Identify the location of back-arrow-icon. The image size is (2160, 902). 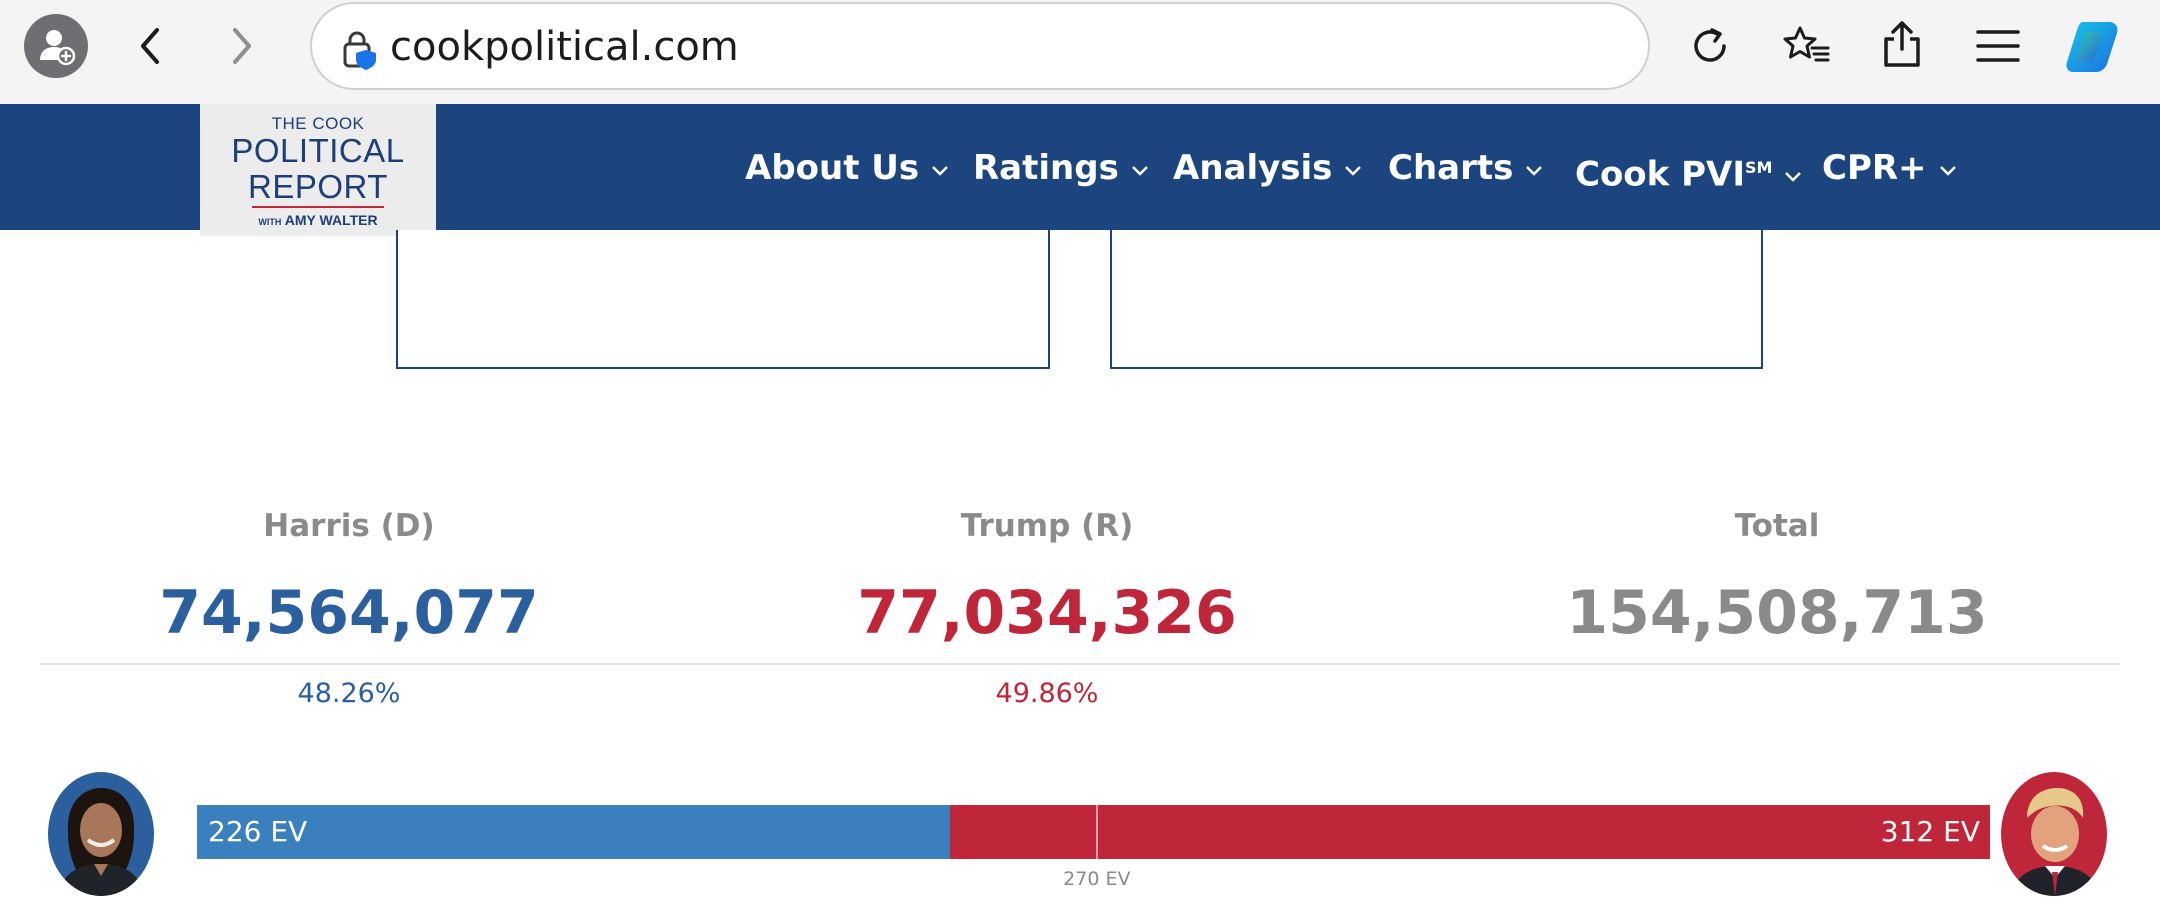
(150, 46).